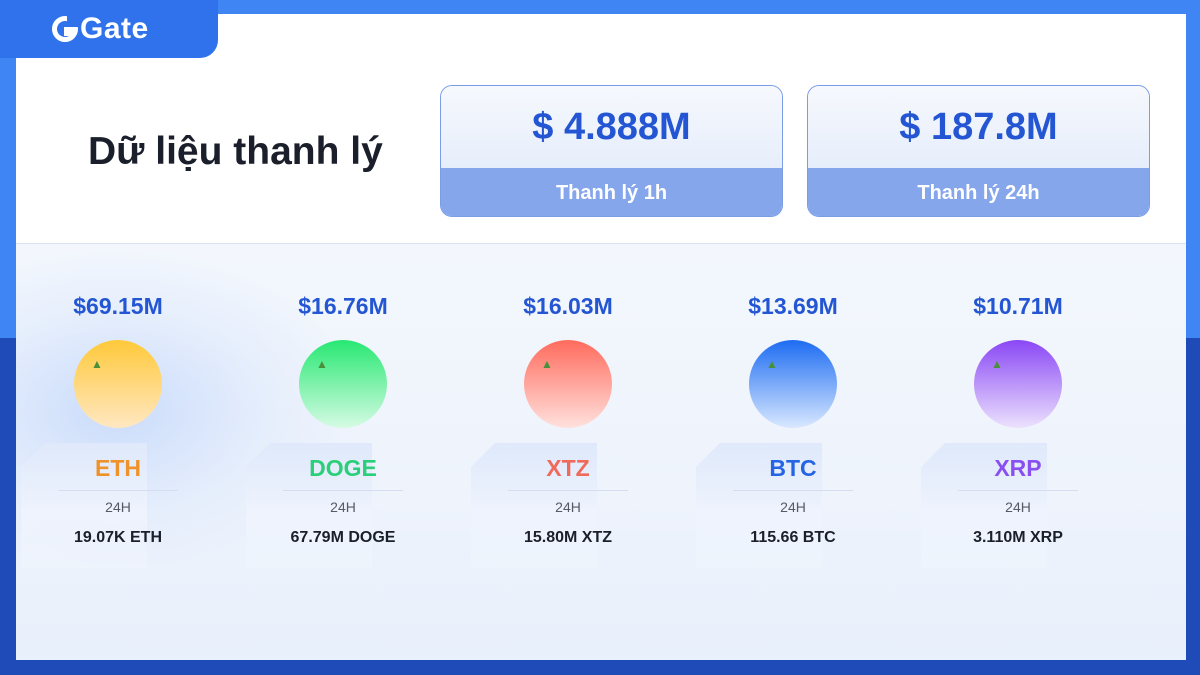 This screenshot has width=1200, height=675. Describe the element at coordinates (343, 306) in the screenshot. I see `coin-liquidation-amount: $16.76M` at that location.